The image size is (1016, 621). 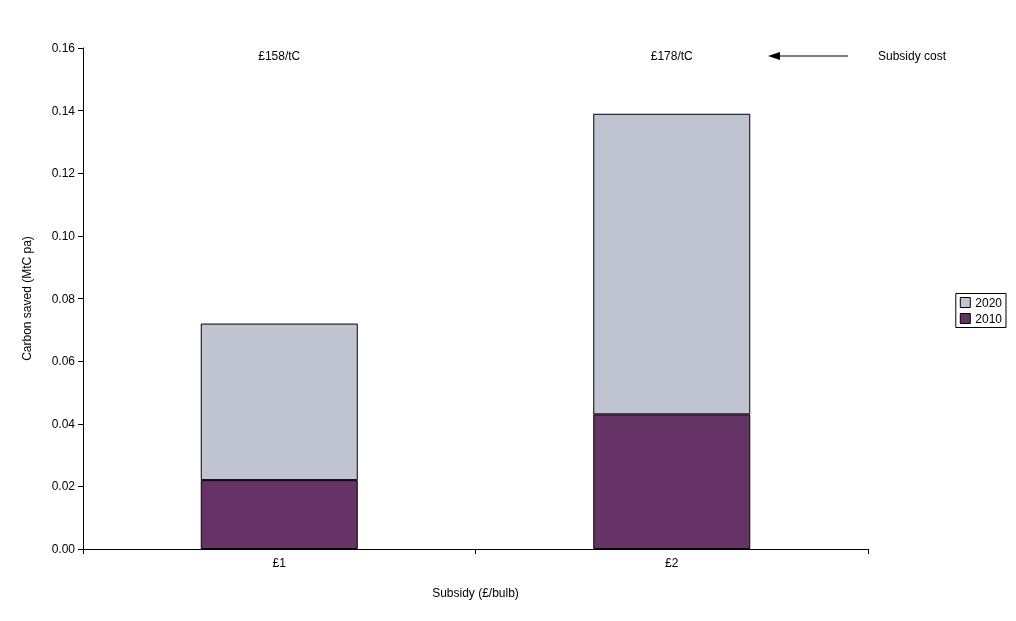 I want to click on x-axis-title: Subsidy (£/bulb), so click(x=475, y=593).